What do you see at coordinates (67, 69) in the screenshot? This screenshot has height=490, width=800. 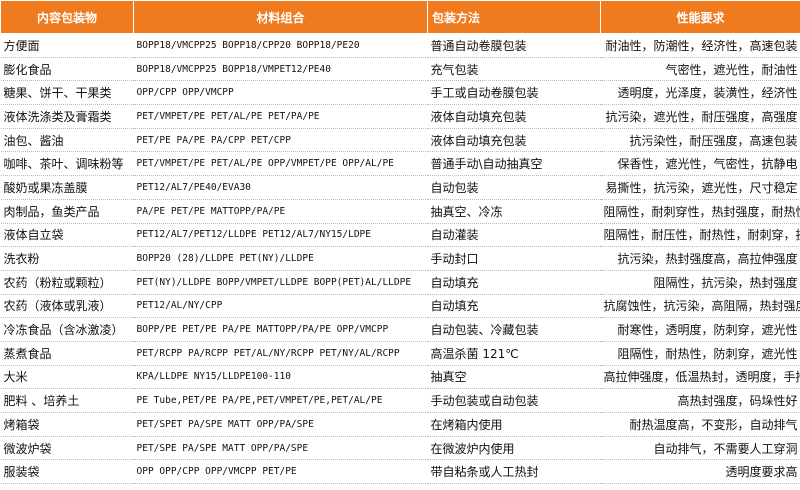 I see `table-cell: 膨化食品` at bounding box center [67, 69].